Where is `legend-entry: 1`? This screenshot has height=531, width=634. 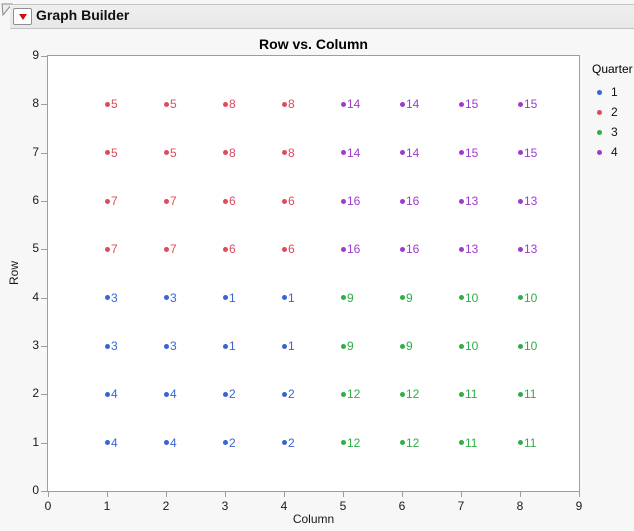
legend-entry: 1 is located at coordinates (612, 92).